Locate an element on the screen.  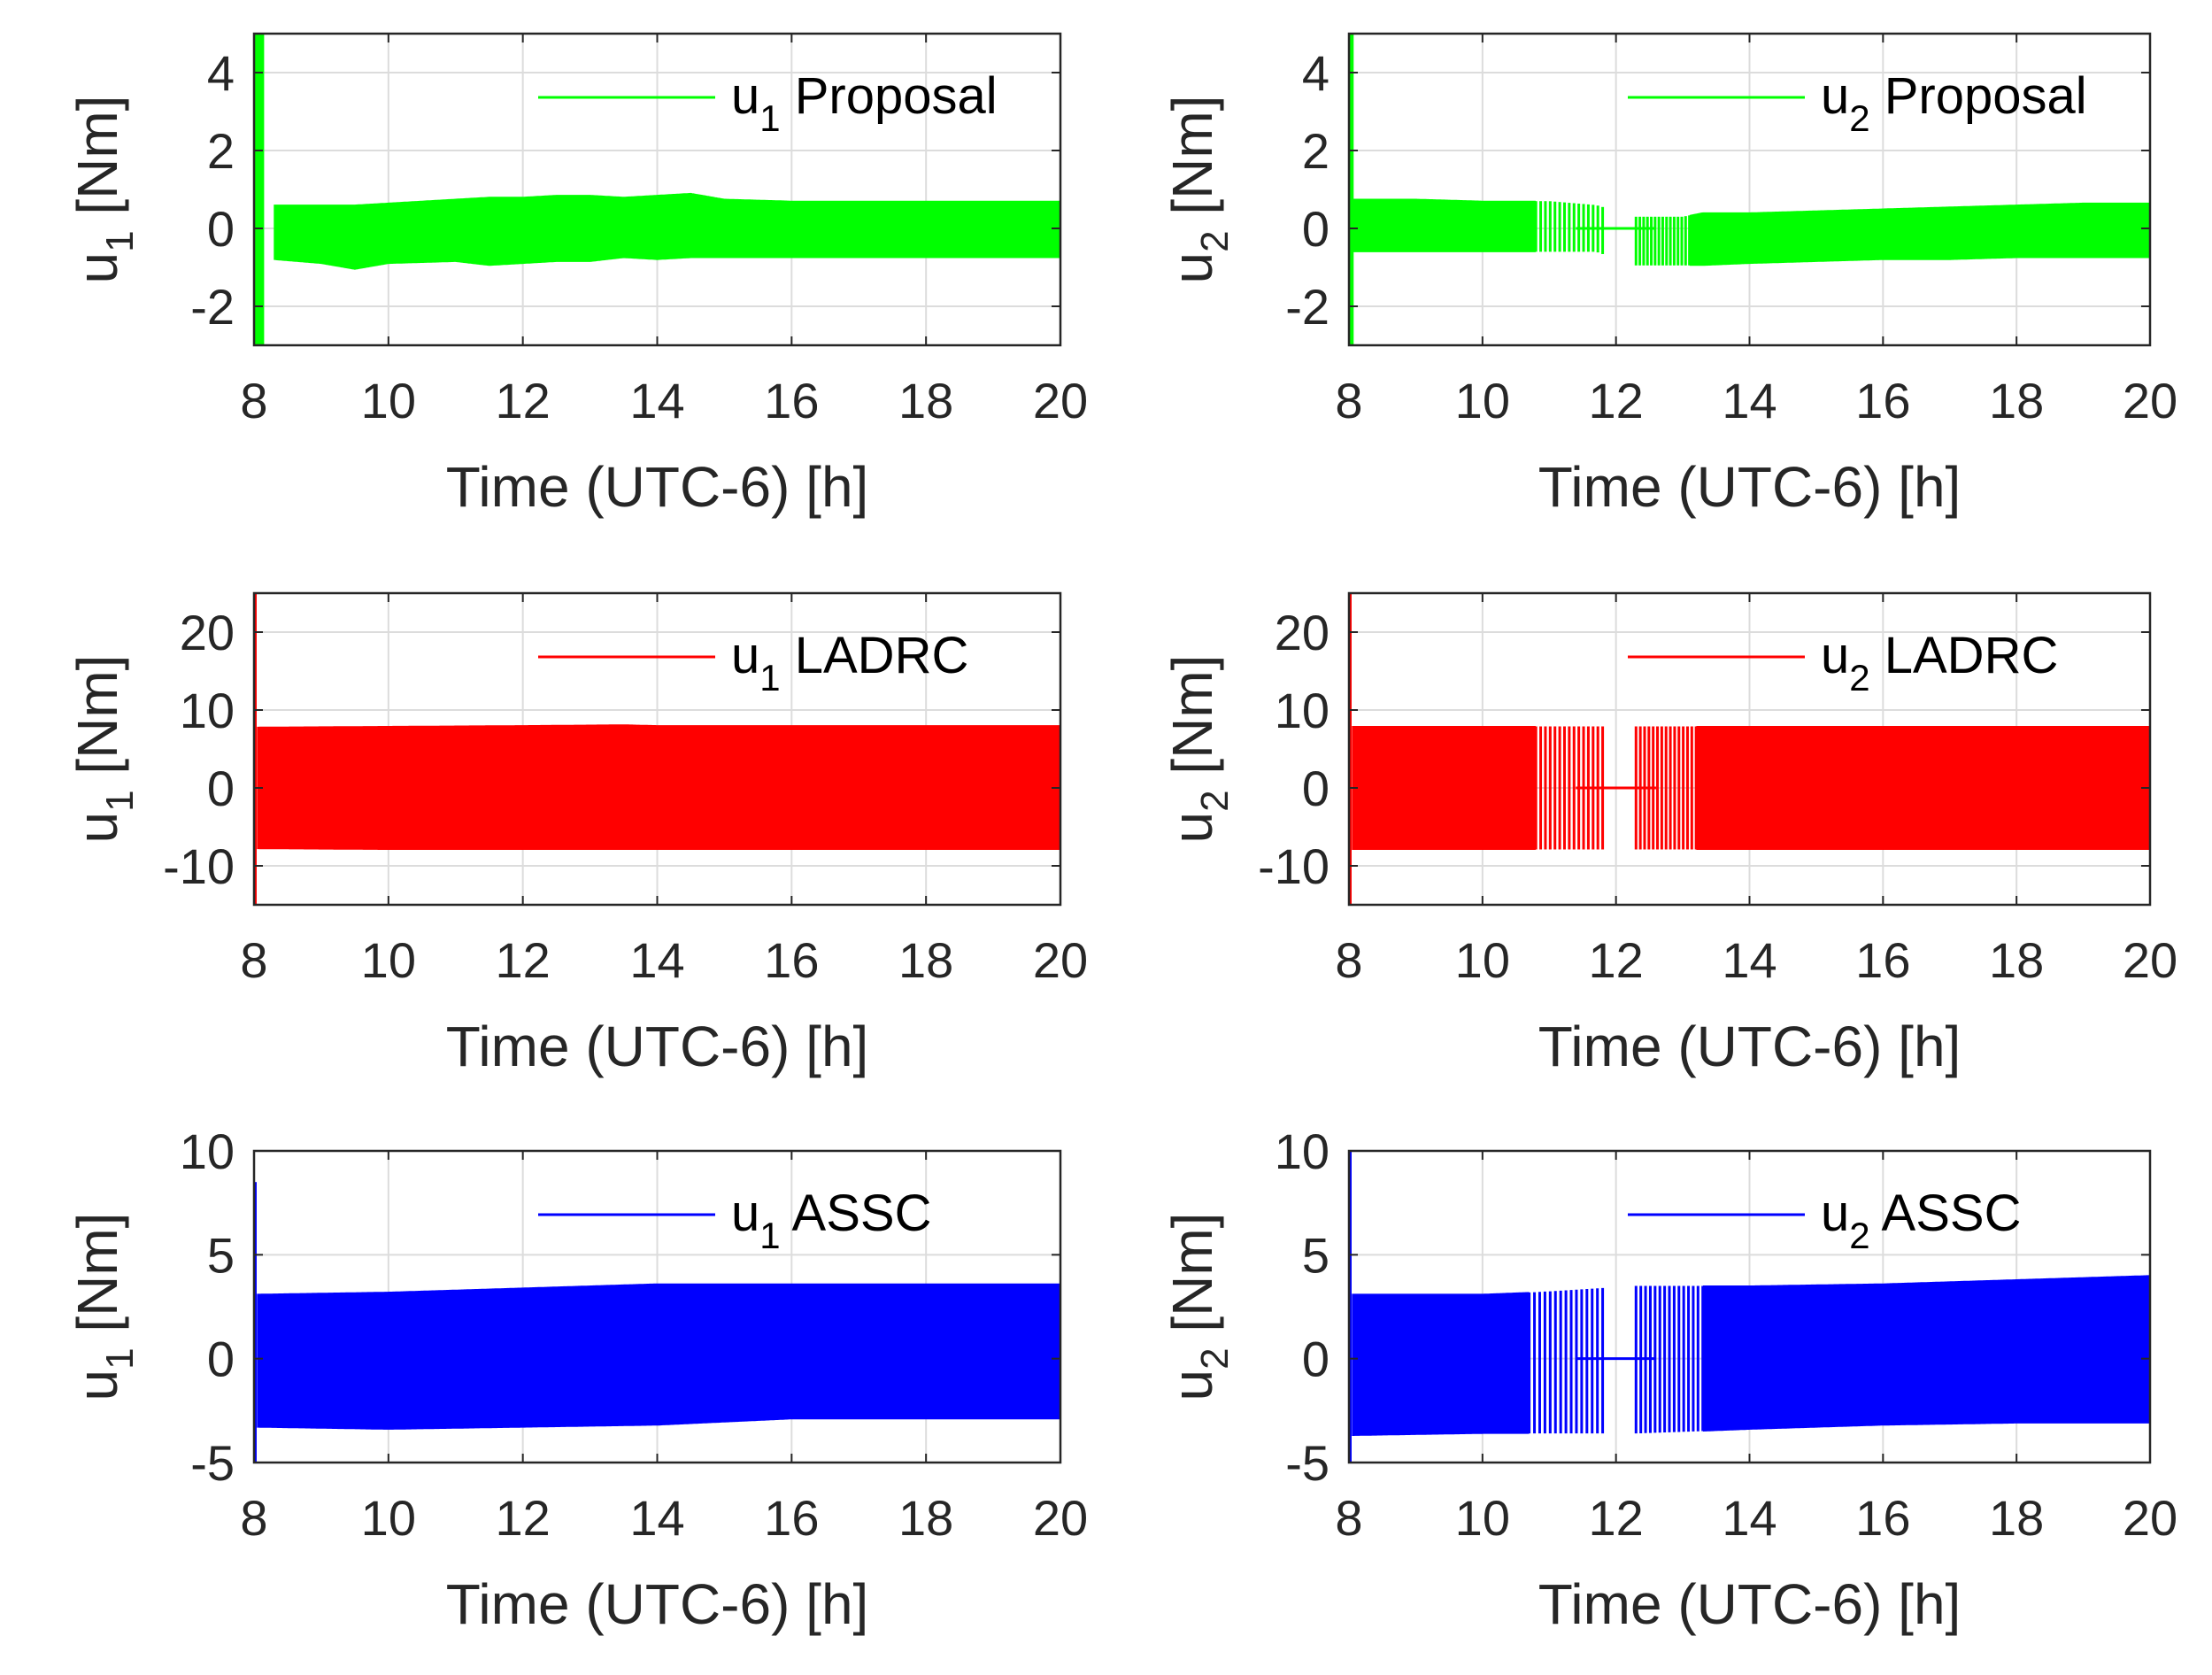
y-tick-label: -2 is located at coordinates (1307, 307).